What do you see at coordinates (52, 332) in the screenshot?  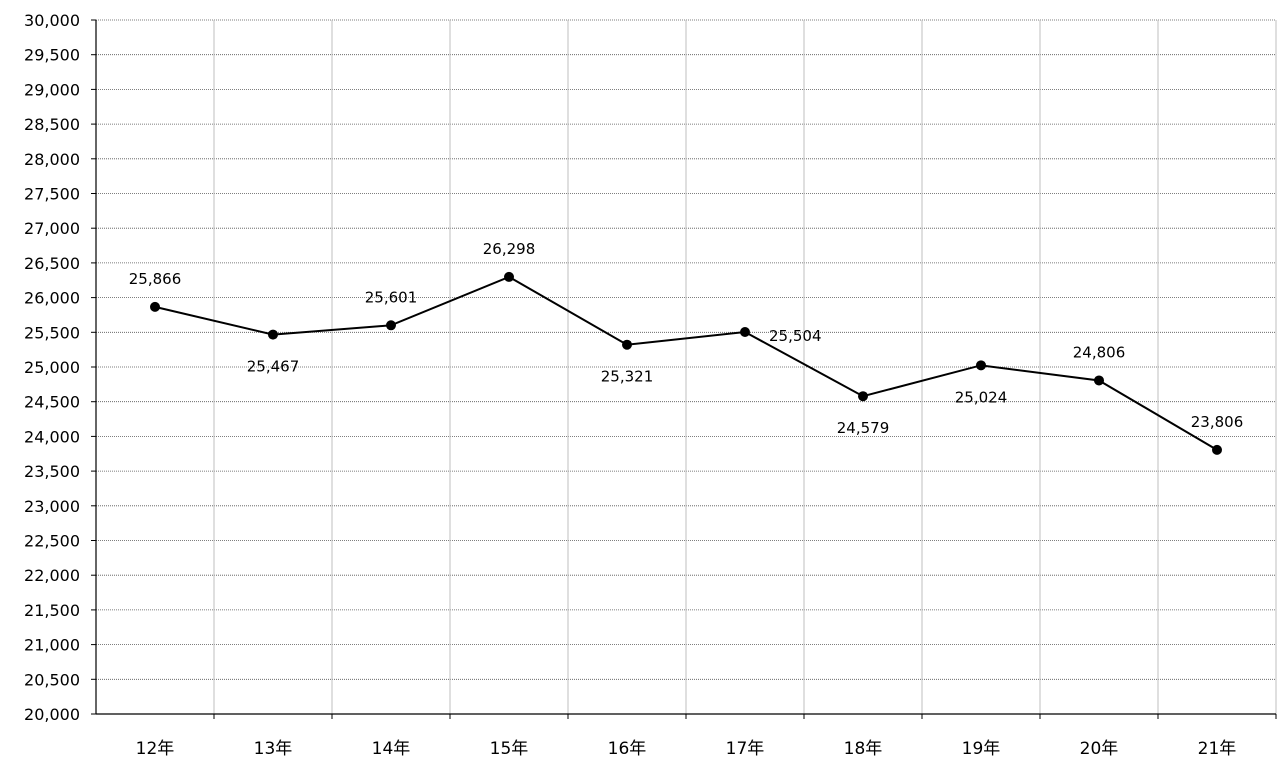 I see `y-tick-label: 25,500` at bounding box center [52, 332].